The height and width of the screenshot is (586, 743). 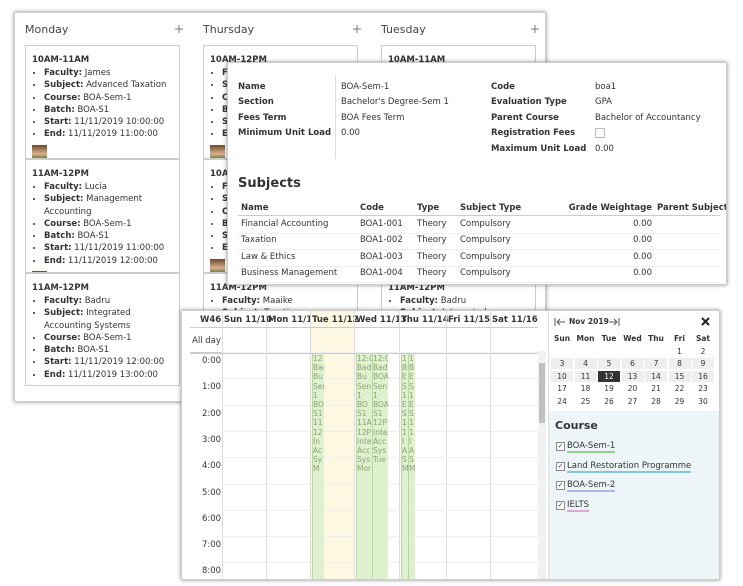 What do you see at coordinates (364, 432) in the screenshot?
I see `event-text: 12P` at bounding box center [364, 432].